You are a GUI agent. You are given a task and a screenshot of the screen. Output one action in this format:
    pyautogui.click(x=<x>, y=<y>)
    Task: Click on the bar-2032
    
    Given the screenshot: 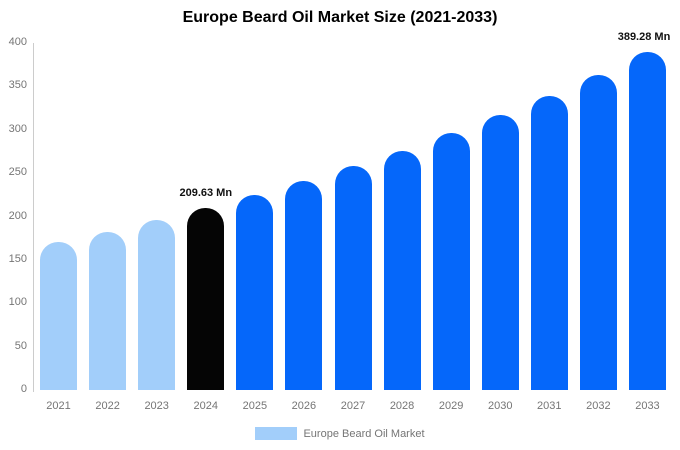 What is the action you would take?
    pyautogui.click(x=598, y=232)
    